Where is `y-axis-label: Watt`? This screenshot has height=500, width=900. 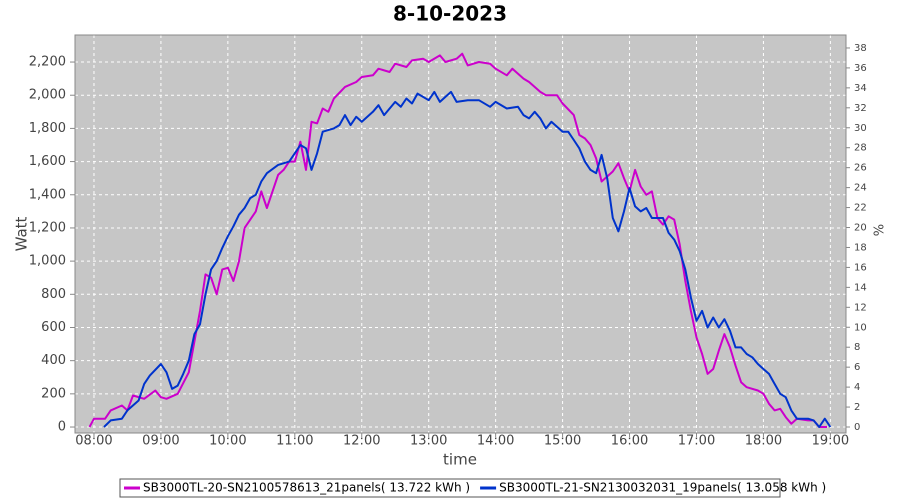
y-axis-label: Watt is located at coordinates (22, 233).